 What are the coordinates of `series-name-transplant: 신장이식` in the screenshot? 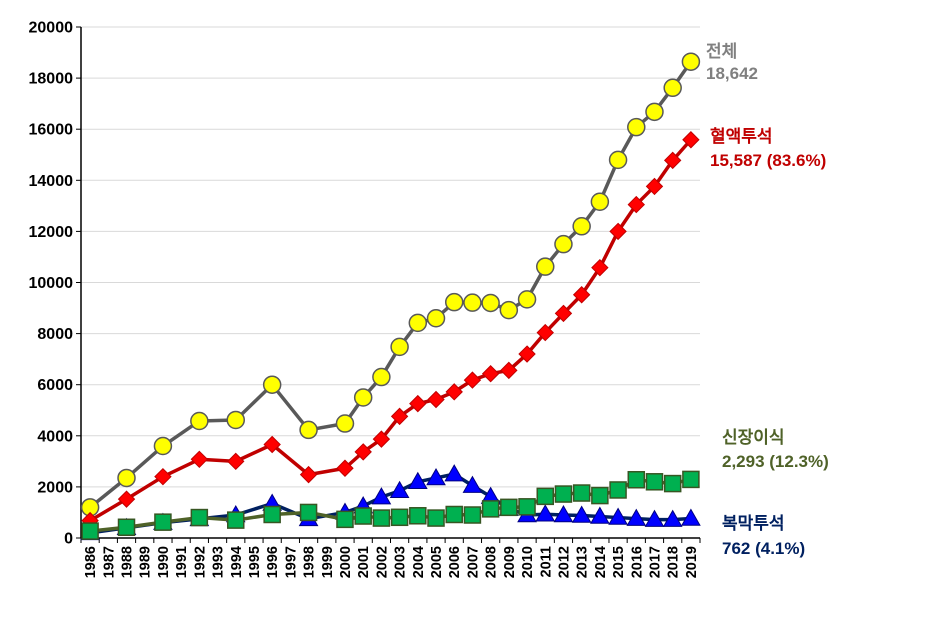 It's located at (753, 437).